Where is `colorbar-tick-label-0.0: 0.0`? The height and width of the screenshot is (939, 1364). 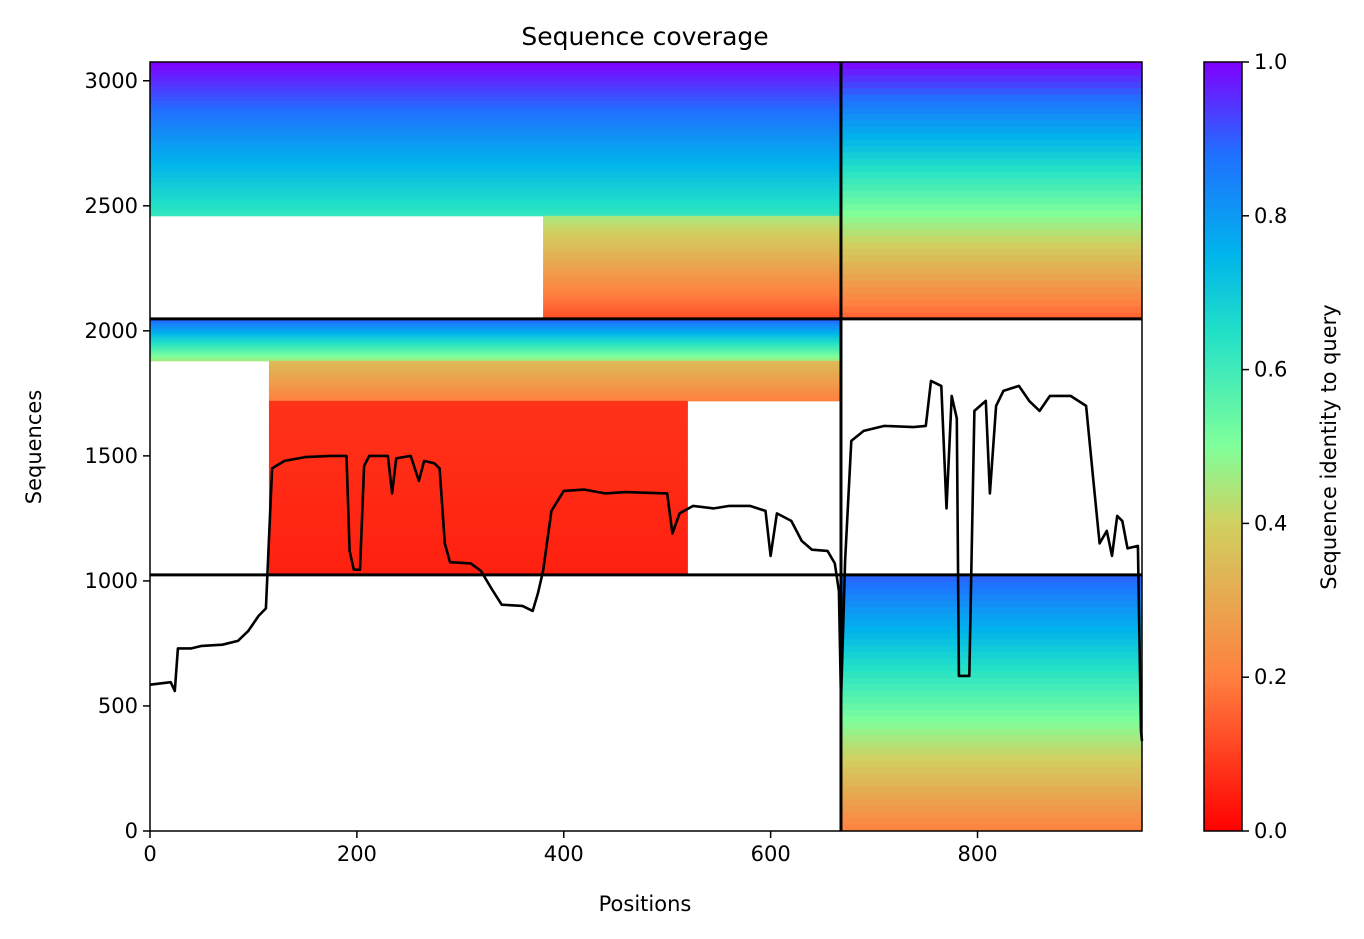 colorbar-tick-label-0.0: 0.0 is located at coordinates (1270, 831).